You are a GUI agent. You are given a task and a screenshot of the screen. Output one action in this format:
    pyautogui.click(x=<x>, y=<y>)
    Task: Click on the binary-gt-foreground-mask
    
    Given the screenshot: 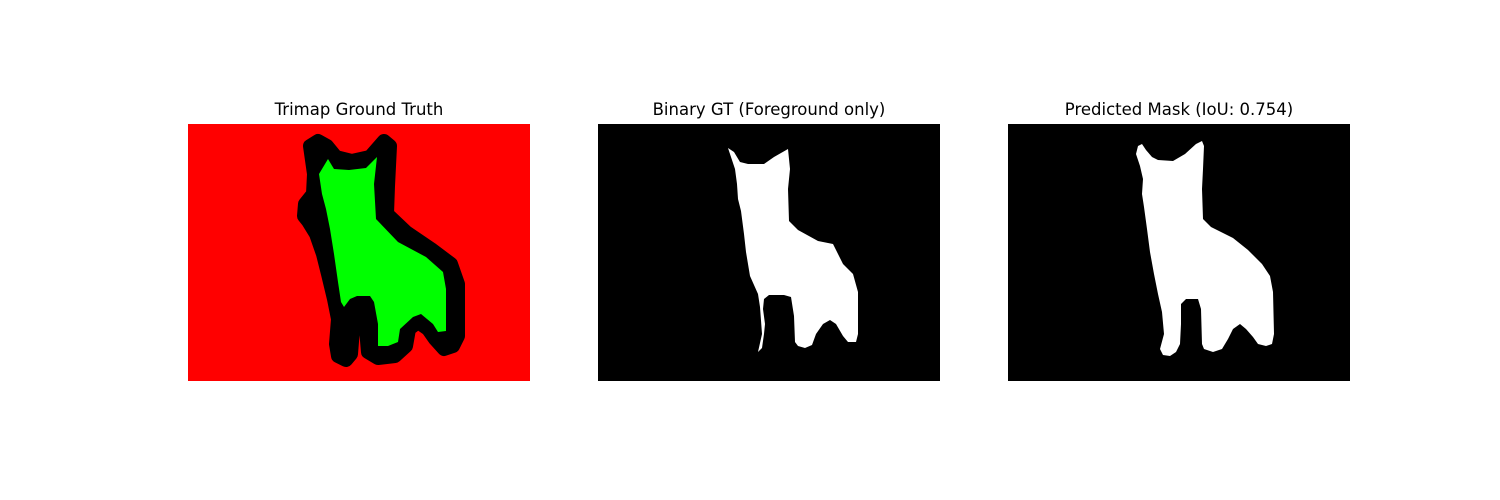 What is the action you would take?
    pyautogui.click(x=793, y=250)
    